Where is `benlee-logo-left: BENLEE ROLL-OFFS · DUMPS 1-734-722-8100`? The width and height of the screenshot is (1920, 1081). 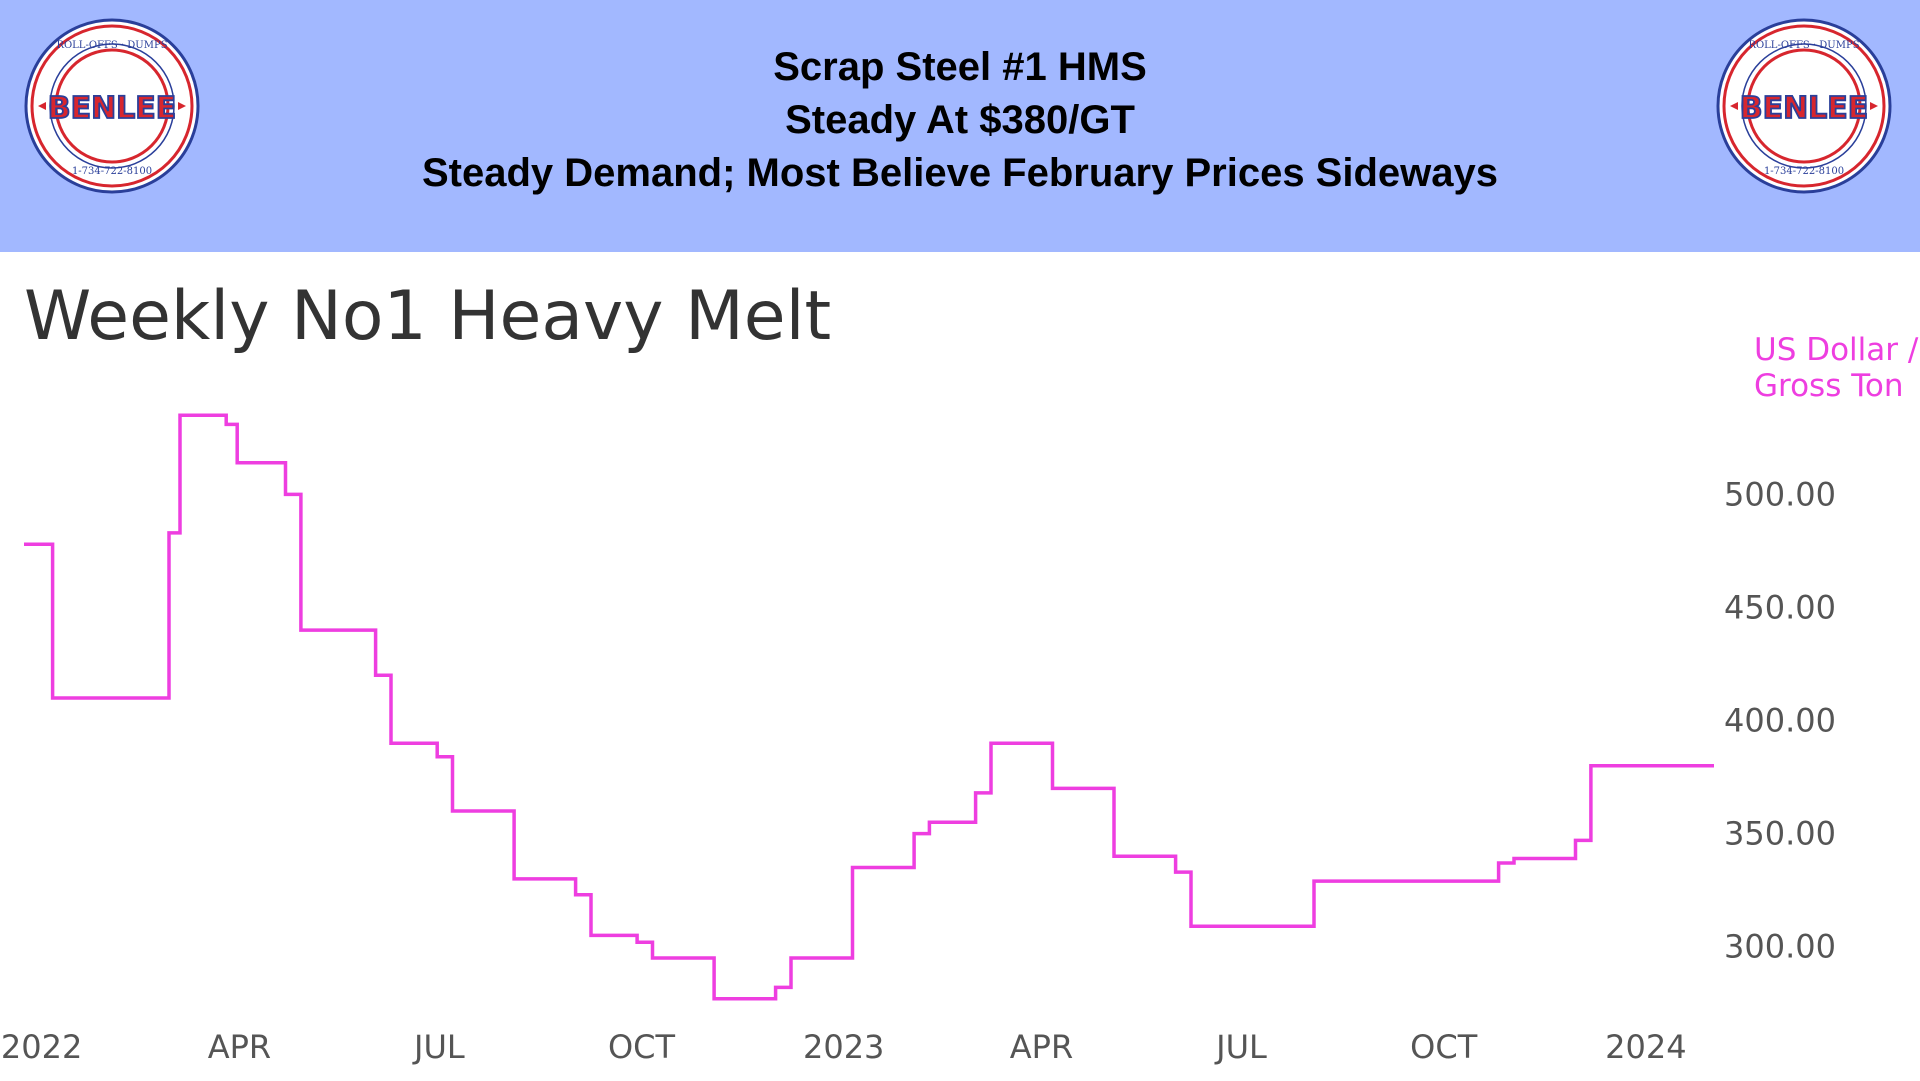
benlee-logo-left: BENLEE ROLL-OFFS · DUMPS 1-734-722-8100 is located at coordinates (112, 106).